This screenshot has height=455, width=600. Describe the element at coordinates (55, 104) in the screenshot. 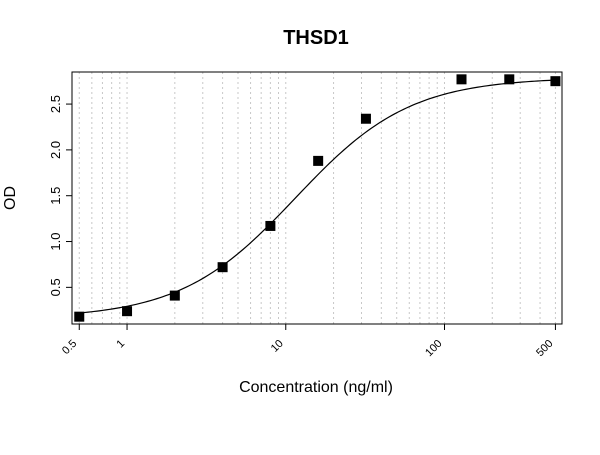

I see `y-tick-label: 2.5` at that location.